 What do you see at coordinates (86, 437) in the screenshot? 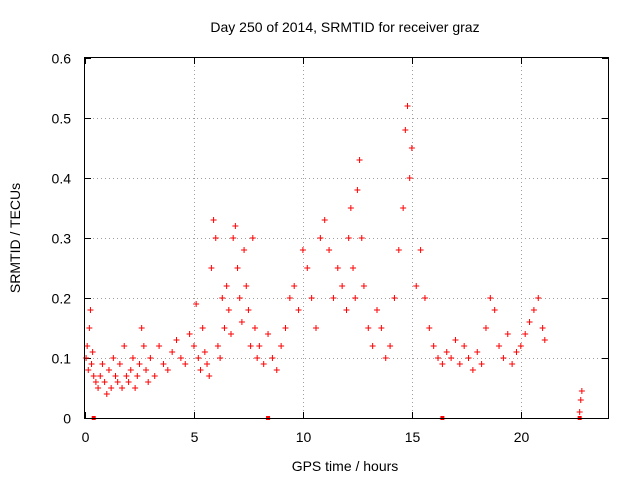
I see `x-tick-label: 0` at bounding box center [86, 437].